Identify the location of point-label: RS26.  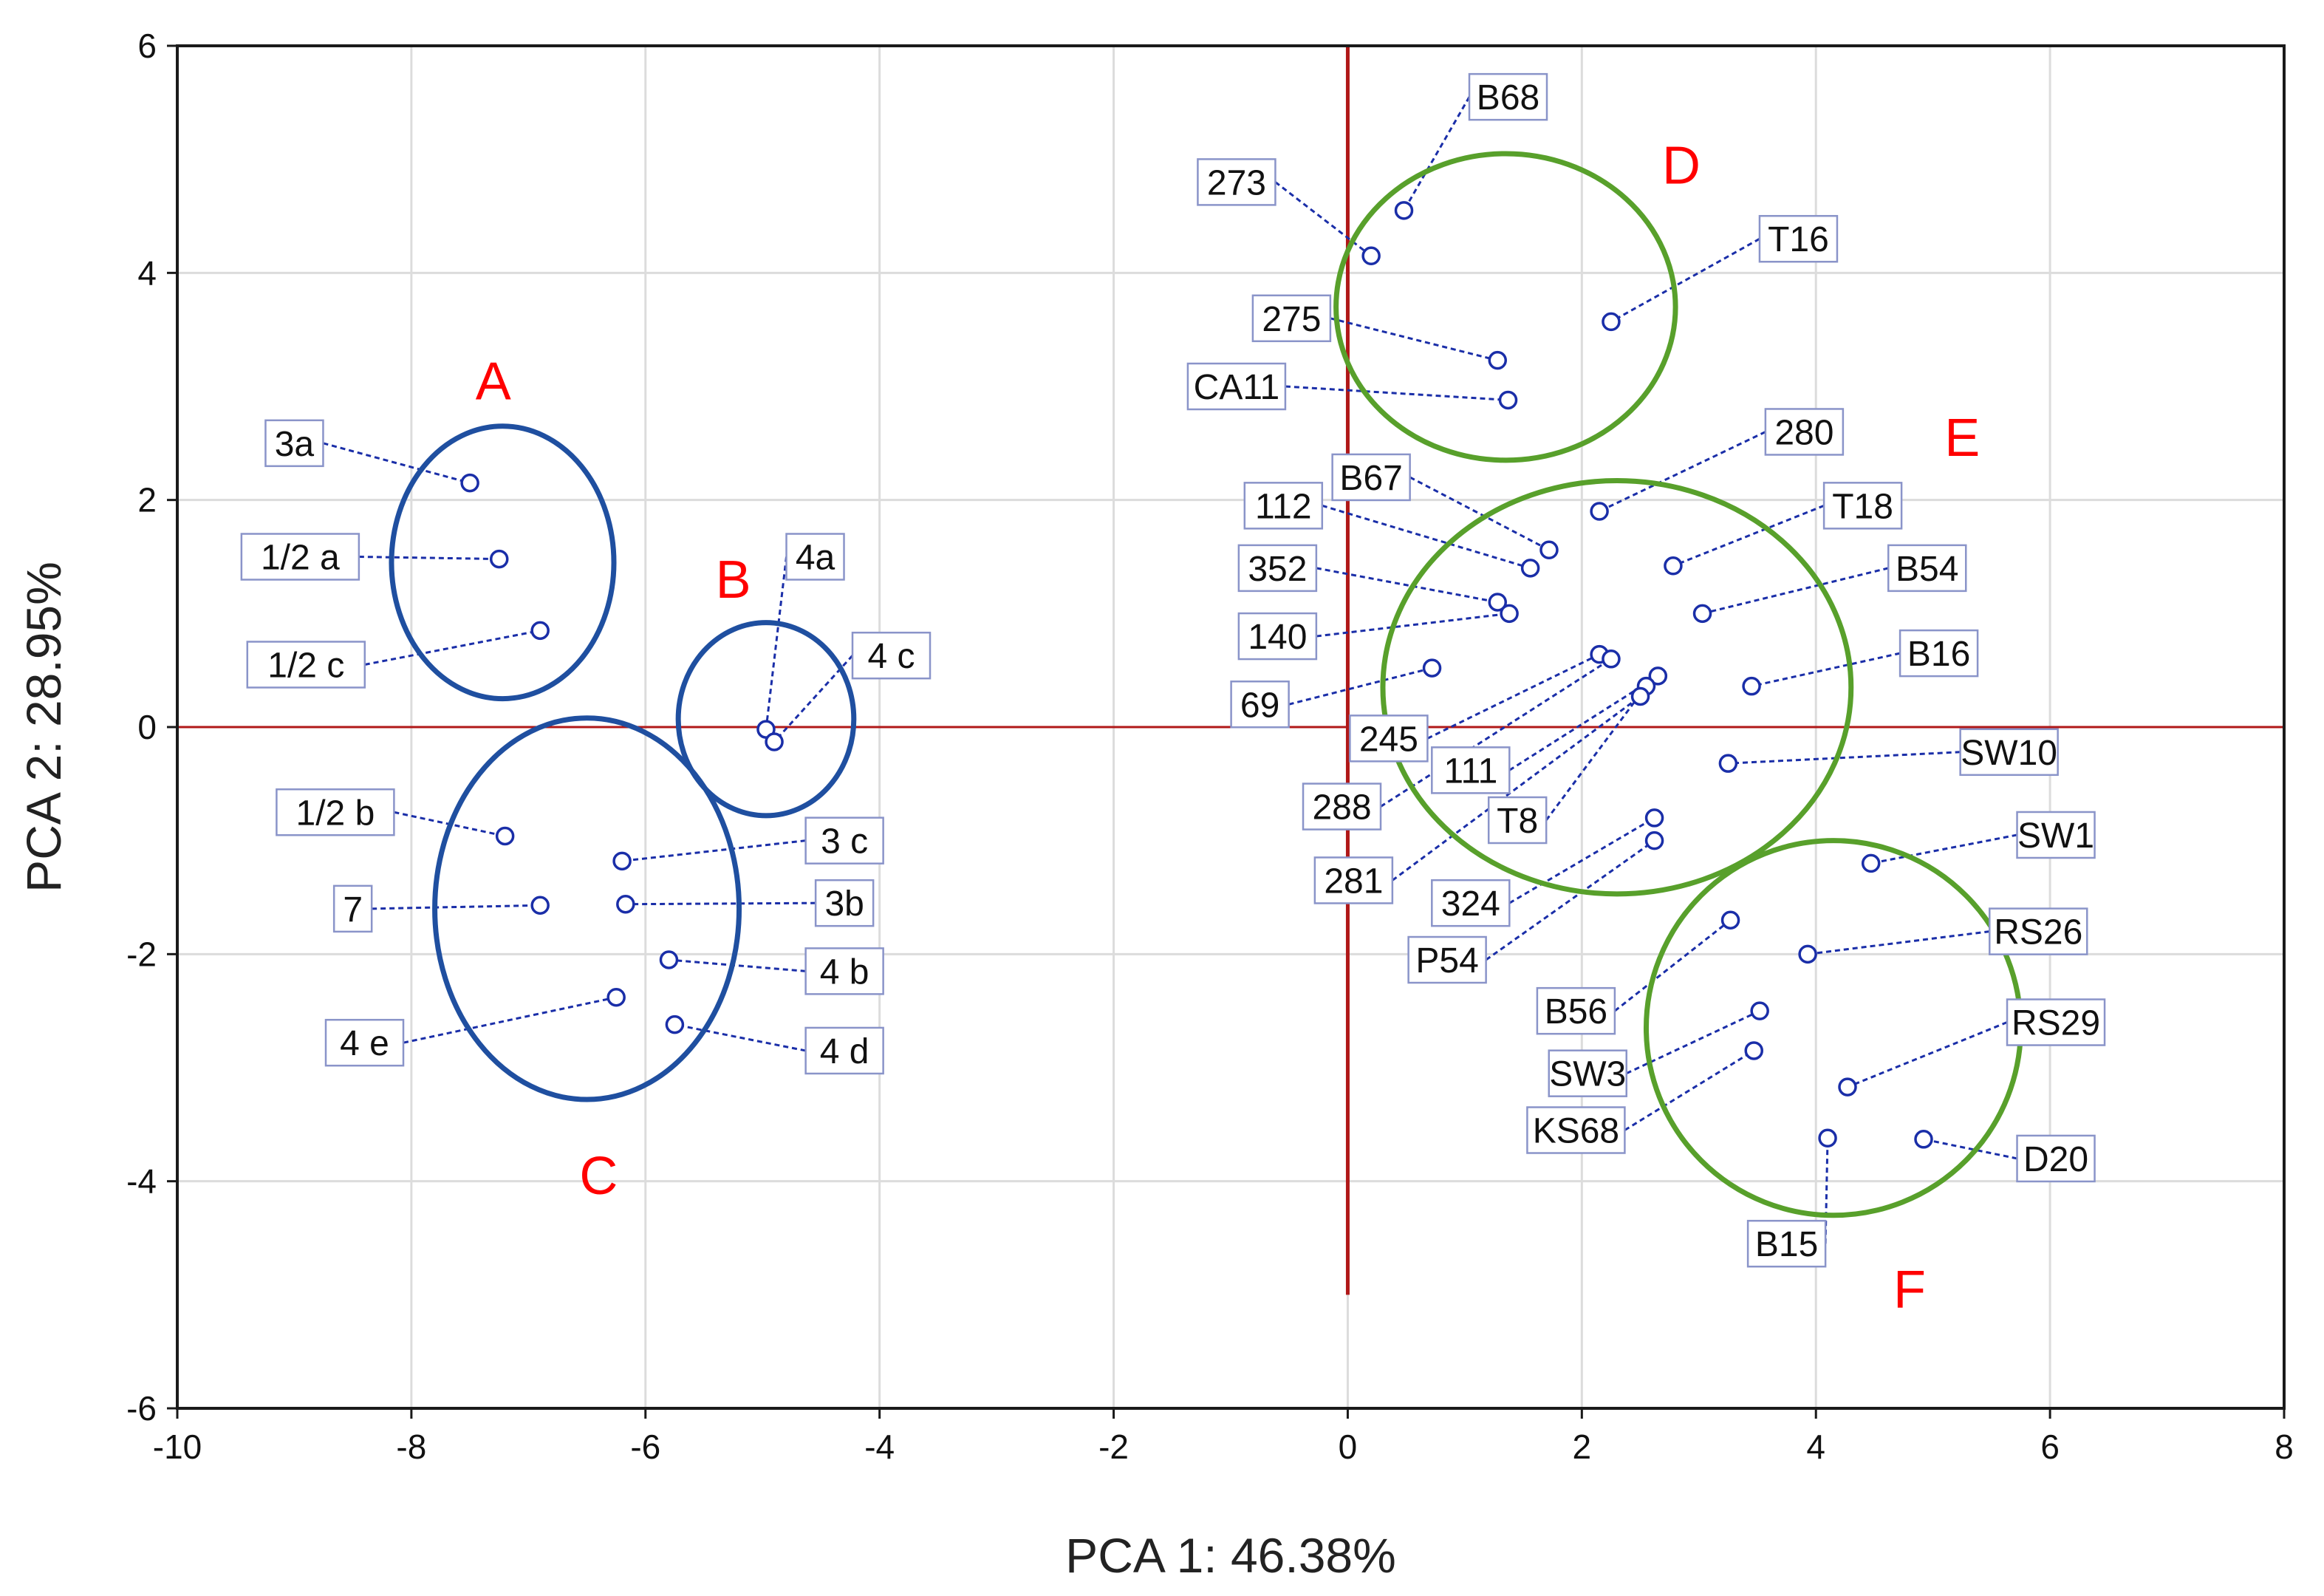
(2038, 933).